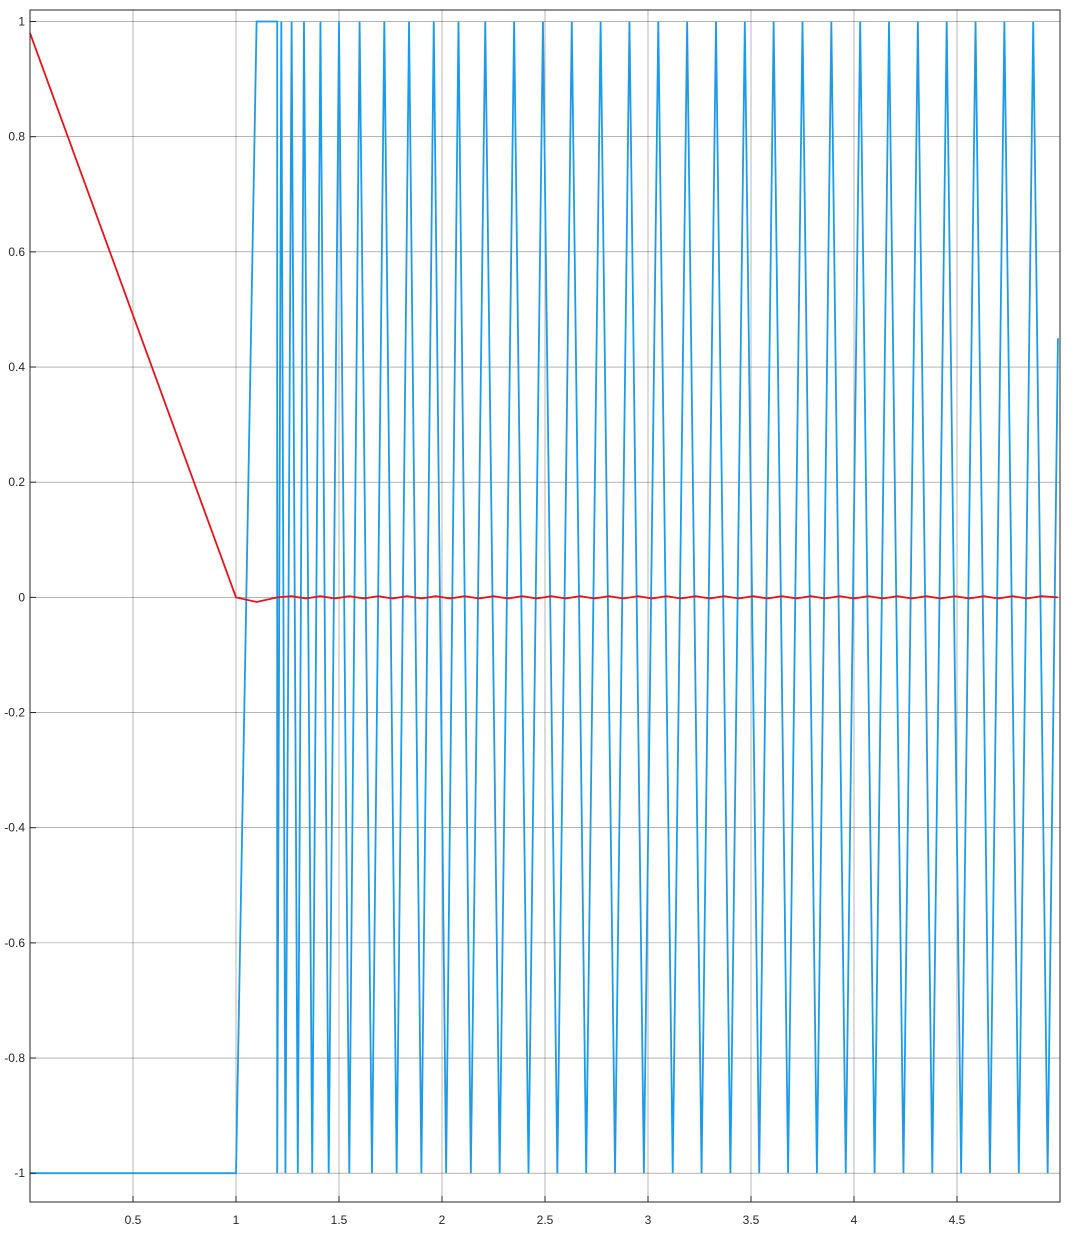 Image resolution: width=1078 pixels, height=1256 pixels. What do you see at coordinates (545, 1211) in the screenshot?
I see `x-axis-ticks: 0.5 1 1.5 2 2.5 3 3.5 4 4.5` at bounding box center [545, 1211].